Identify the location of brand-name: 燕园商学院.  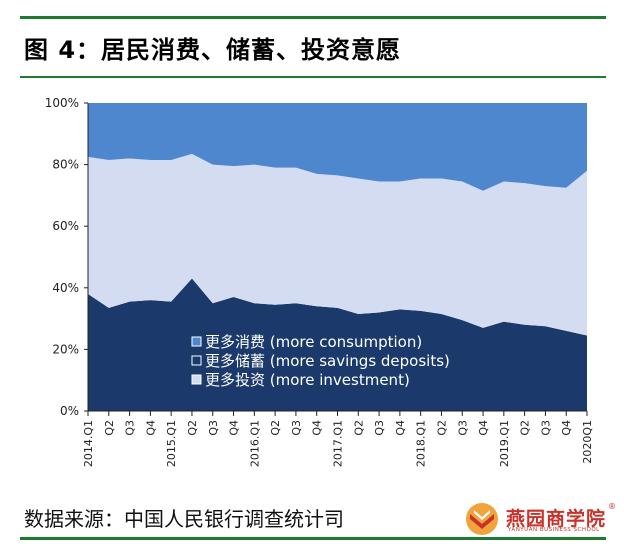
(556, 519).